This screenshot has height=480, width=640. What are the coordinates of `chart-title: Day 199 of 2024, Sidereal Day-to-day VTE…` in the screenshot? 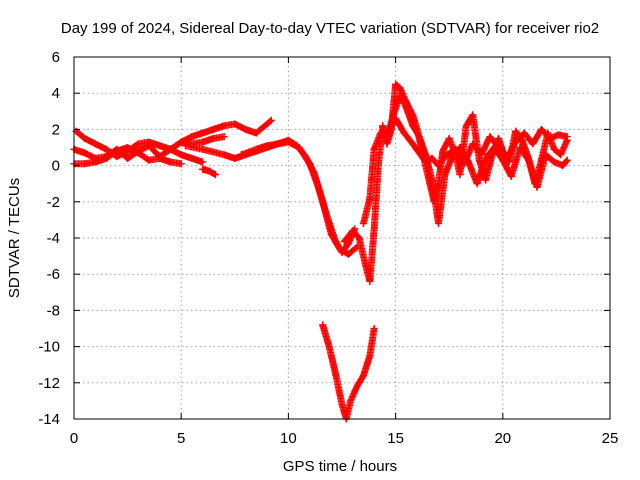 It's located at (330, 28).